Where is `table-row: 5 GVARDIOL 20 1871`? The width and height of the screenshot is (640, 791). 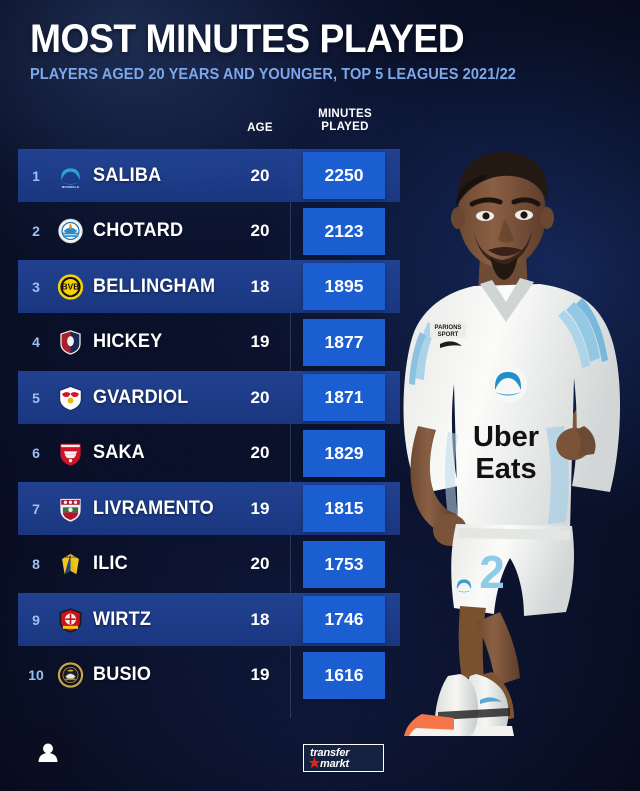 table-row: 5 GVARDIOL 20 1871 is located at coordinates (200, 398).